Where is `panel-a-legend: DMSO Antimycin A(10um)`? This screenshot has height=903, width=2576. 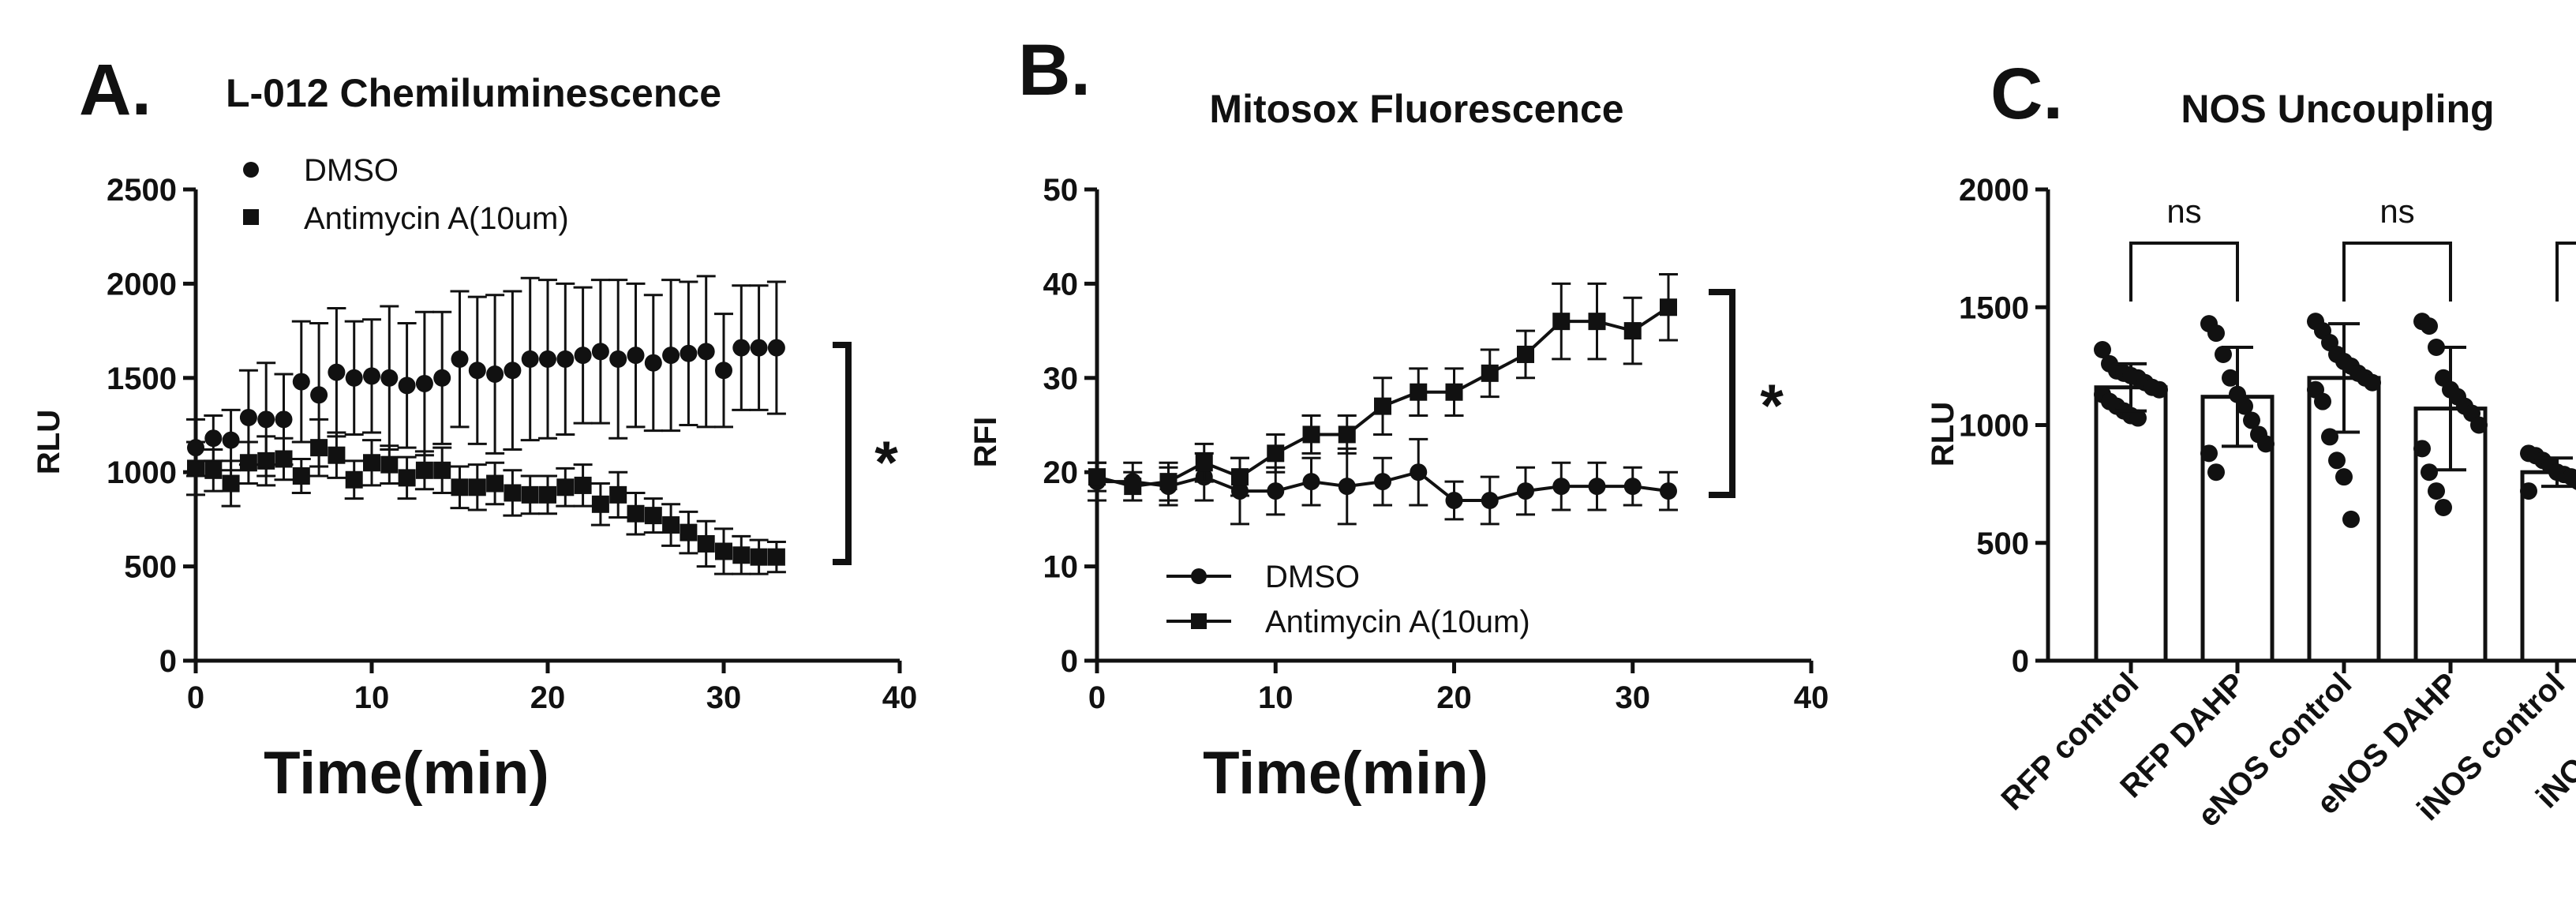
panel-a-legend: DMSO Antimycin A(10um) is located at coordinates (406, 194).